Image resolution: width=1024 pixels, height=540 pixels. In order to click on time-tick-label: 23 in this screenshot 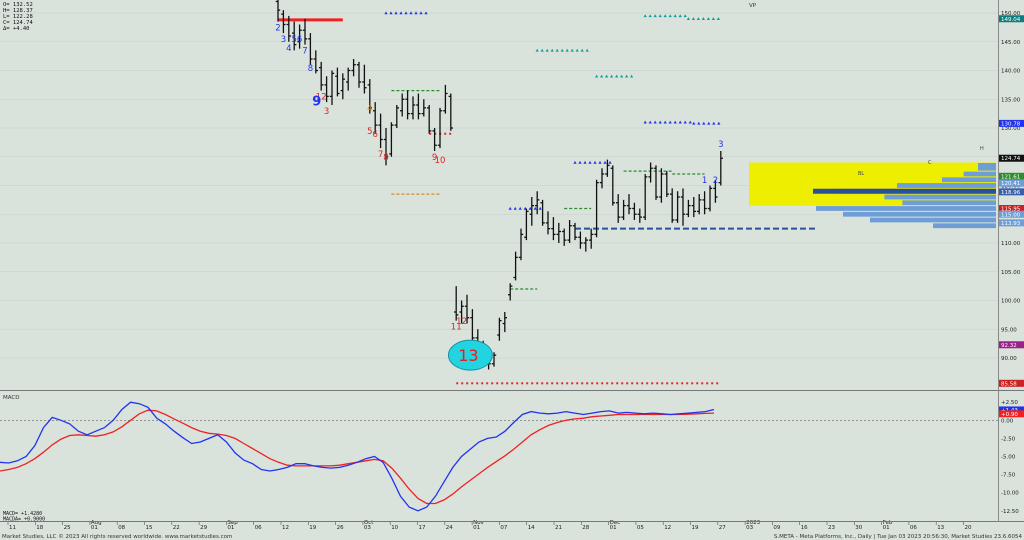, I will do `click(831, 528)`.